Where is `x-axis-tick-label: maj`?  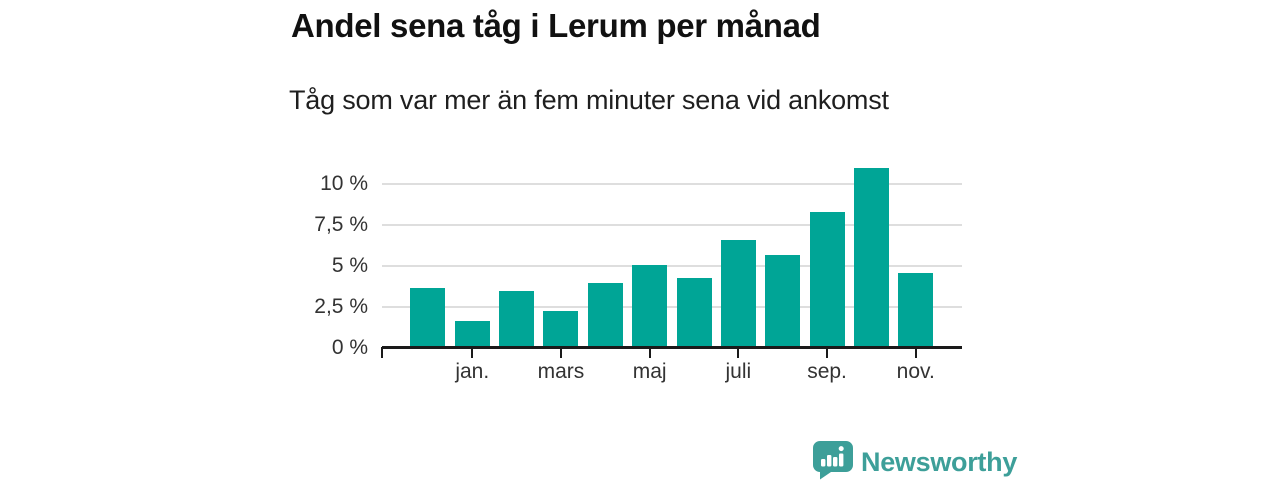 x-axis-tick-label: maj is located at coordinates (649, 371).